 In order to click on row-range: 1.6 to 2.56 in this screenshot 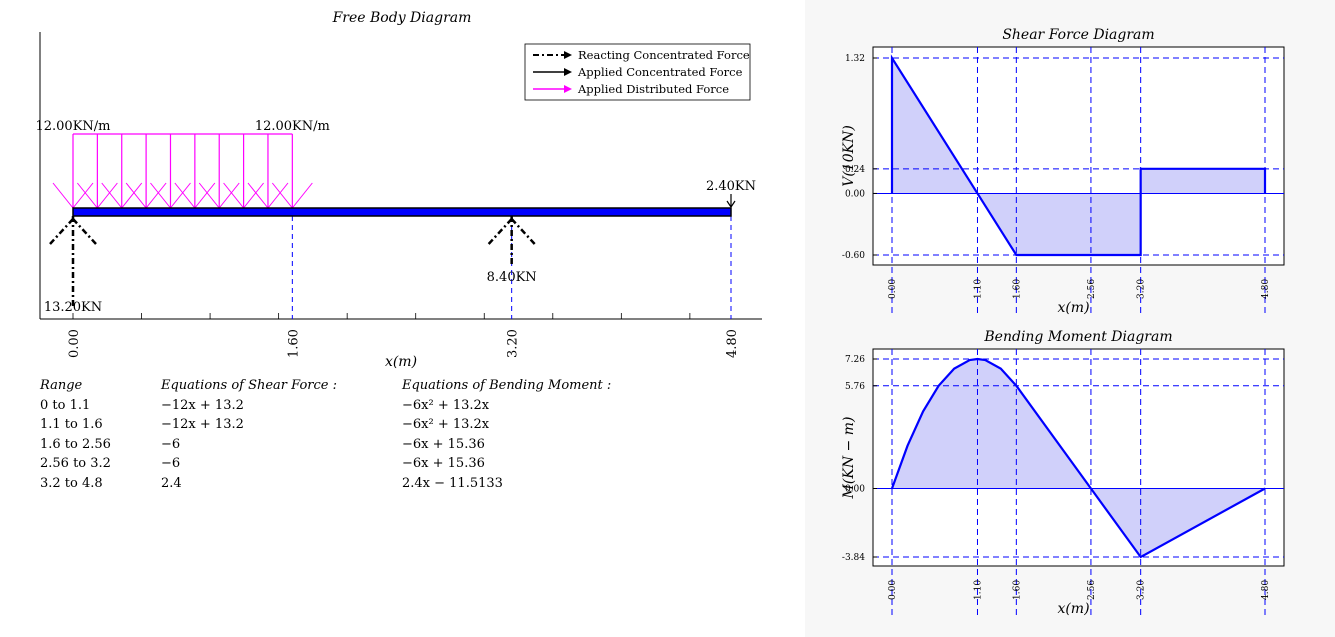, I will do `click(75, 444)`.